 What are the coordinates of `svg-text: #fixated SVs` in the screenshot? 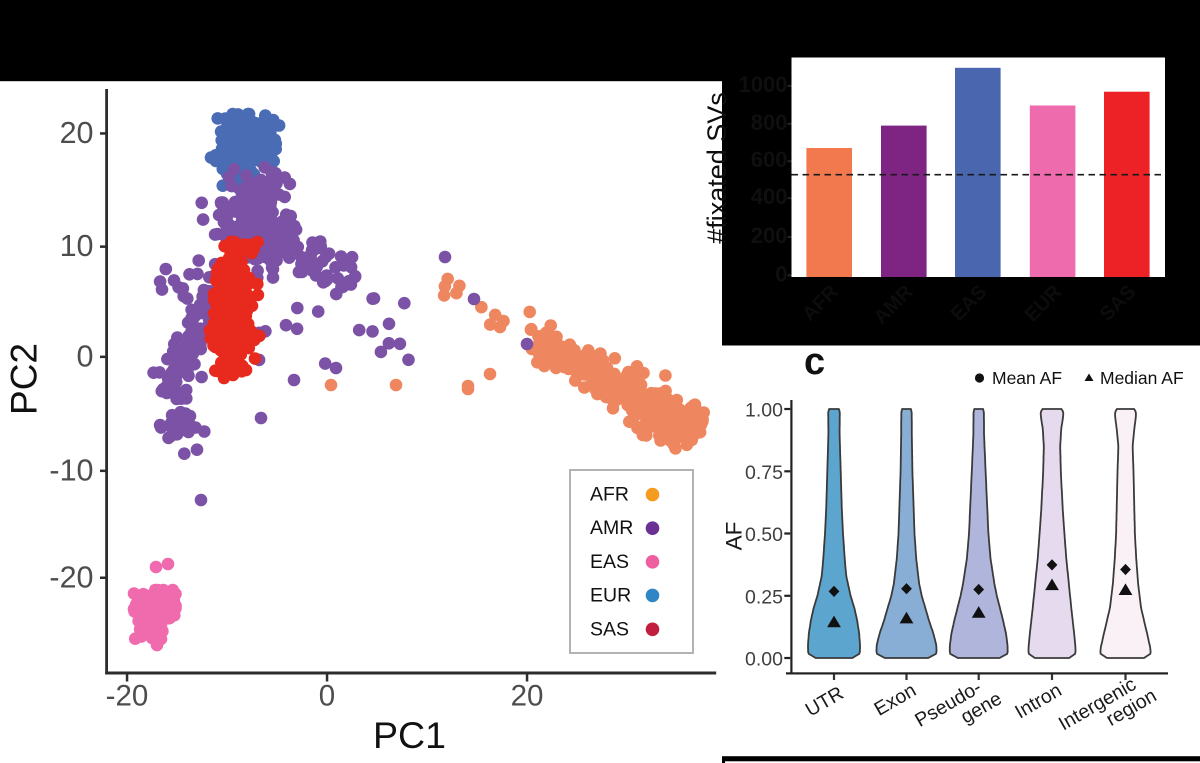 It's located at (717, 168).